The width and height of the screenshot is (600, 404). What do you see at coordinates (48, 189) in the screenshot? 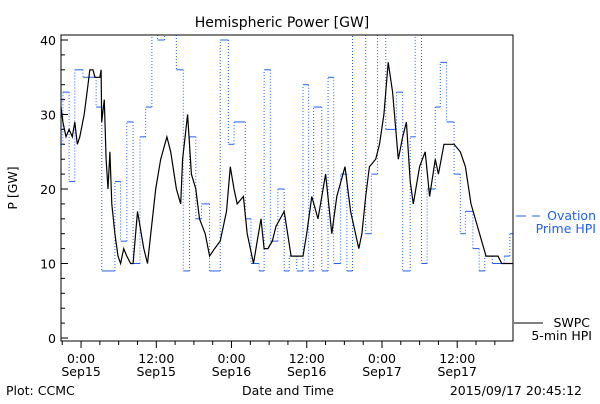
I see `y-tick-label: 20` at bounding box center [48, 189].